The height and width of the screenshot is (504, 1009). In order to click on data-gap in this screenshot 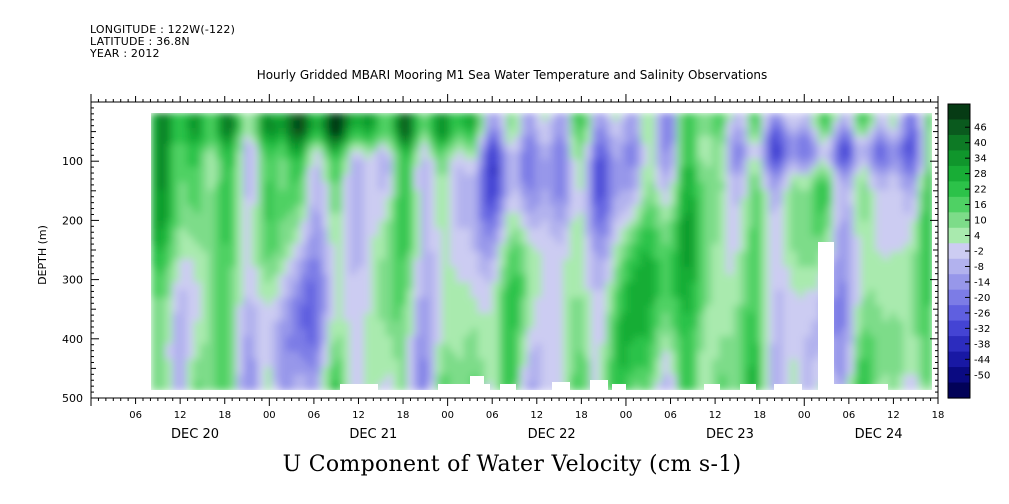, I will do `click(561, 386)`.